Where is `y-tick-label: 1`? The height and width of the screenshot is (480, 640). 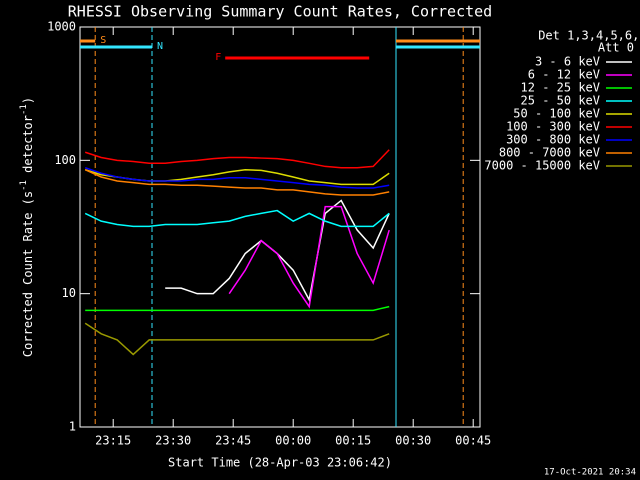 y-tick-label: 1 is located at coordinates (72, 427).